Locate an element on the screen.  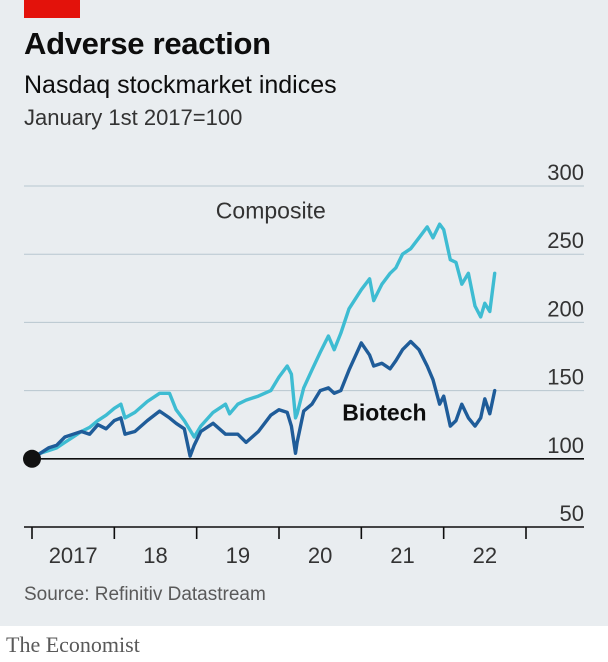
x-tick-label: 21 is located at coordinates (402, 555).